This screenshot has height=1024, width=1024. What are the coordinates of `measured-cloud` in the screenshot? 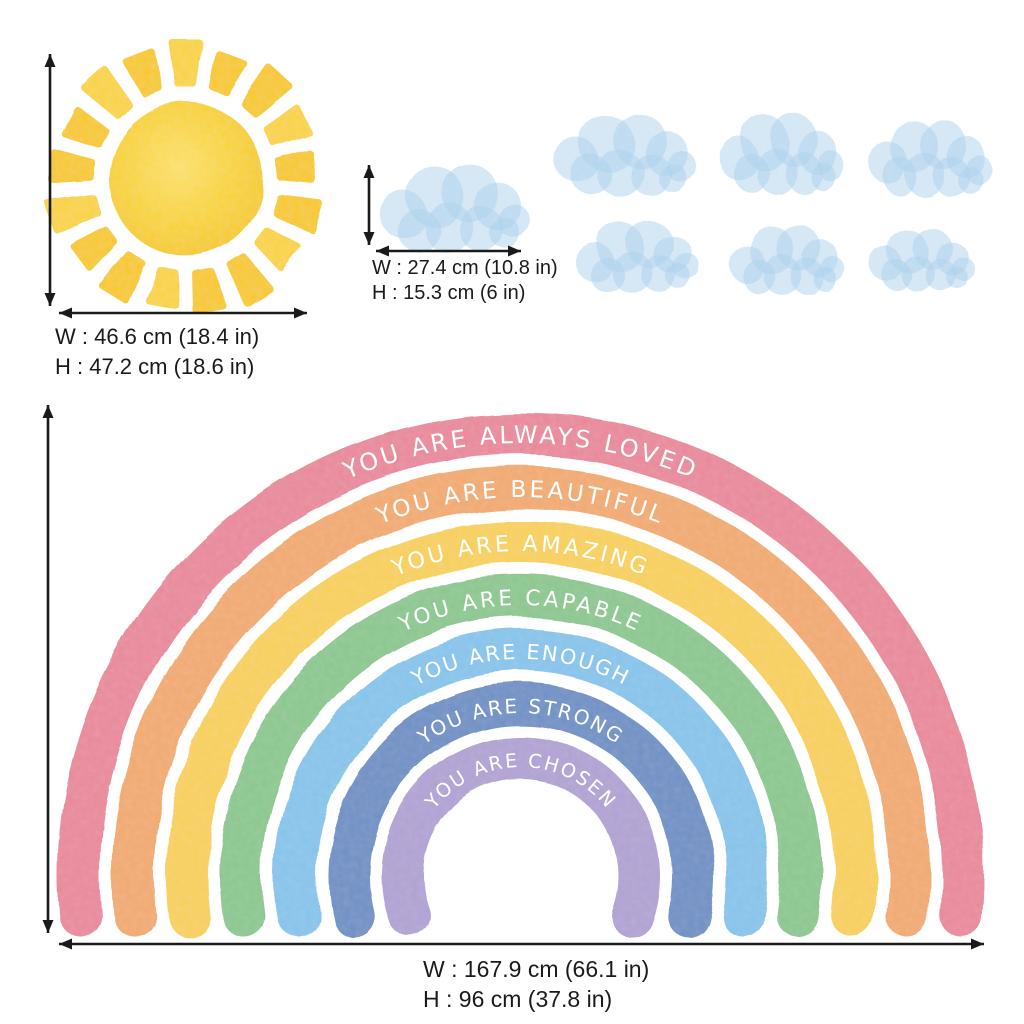 It's located at (454, 208).